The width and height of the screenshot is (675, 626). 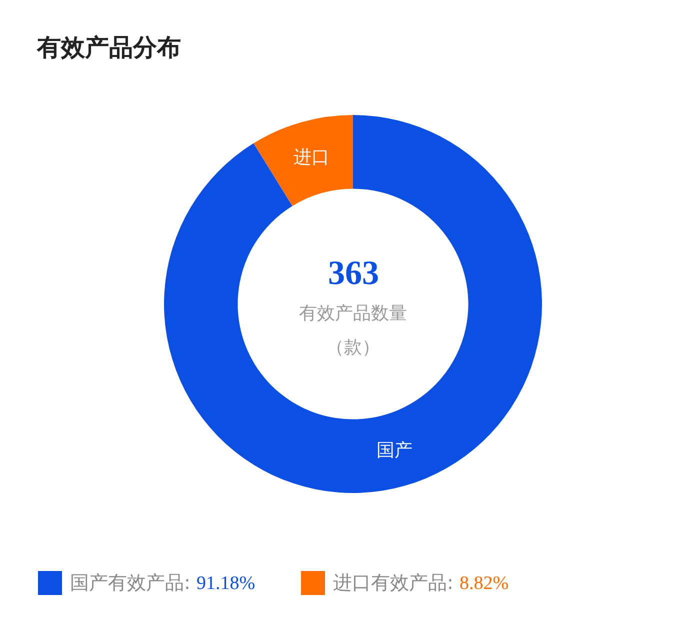 What do you see at coordinates (484, 583) in the screenshot?
I see `text: 8.82%` at bounding box center [484, 583].